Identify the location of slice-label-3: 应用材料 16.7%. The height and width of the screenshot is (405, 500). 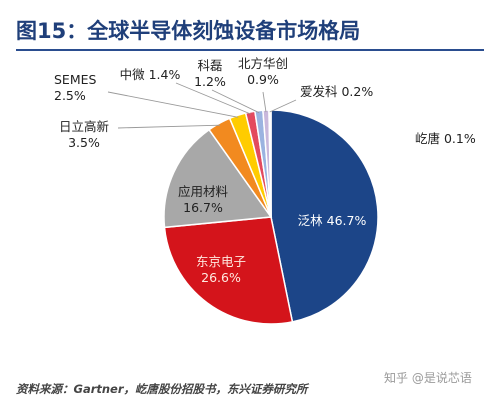
(203, 199).